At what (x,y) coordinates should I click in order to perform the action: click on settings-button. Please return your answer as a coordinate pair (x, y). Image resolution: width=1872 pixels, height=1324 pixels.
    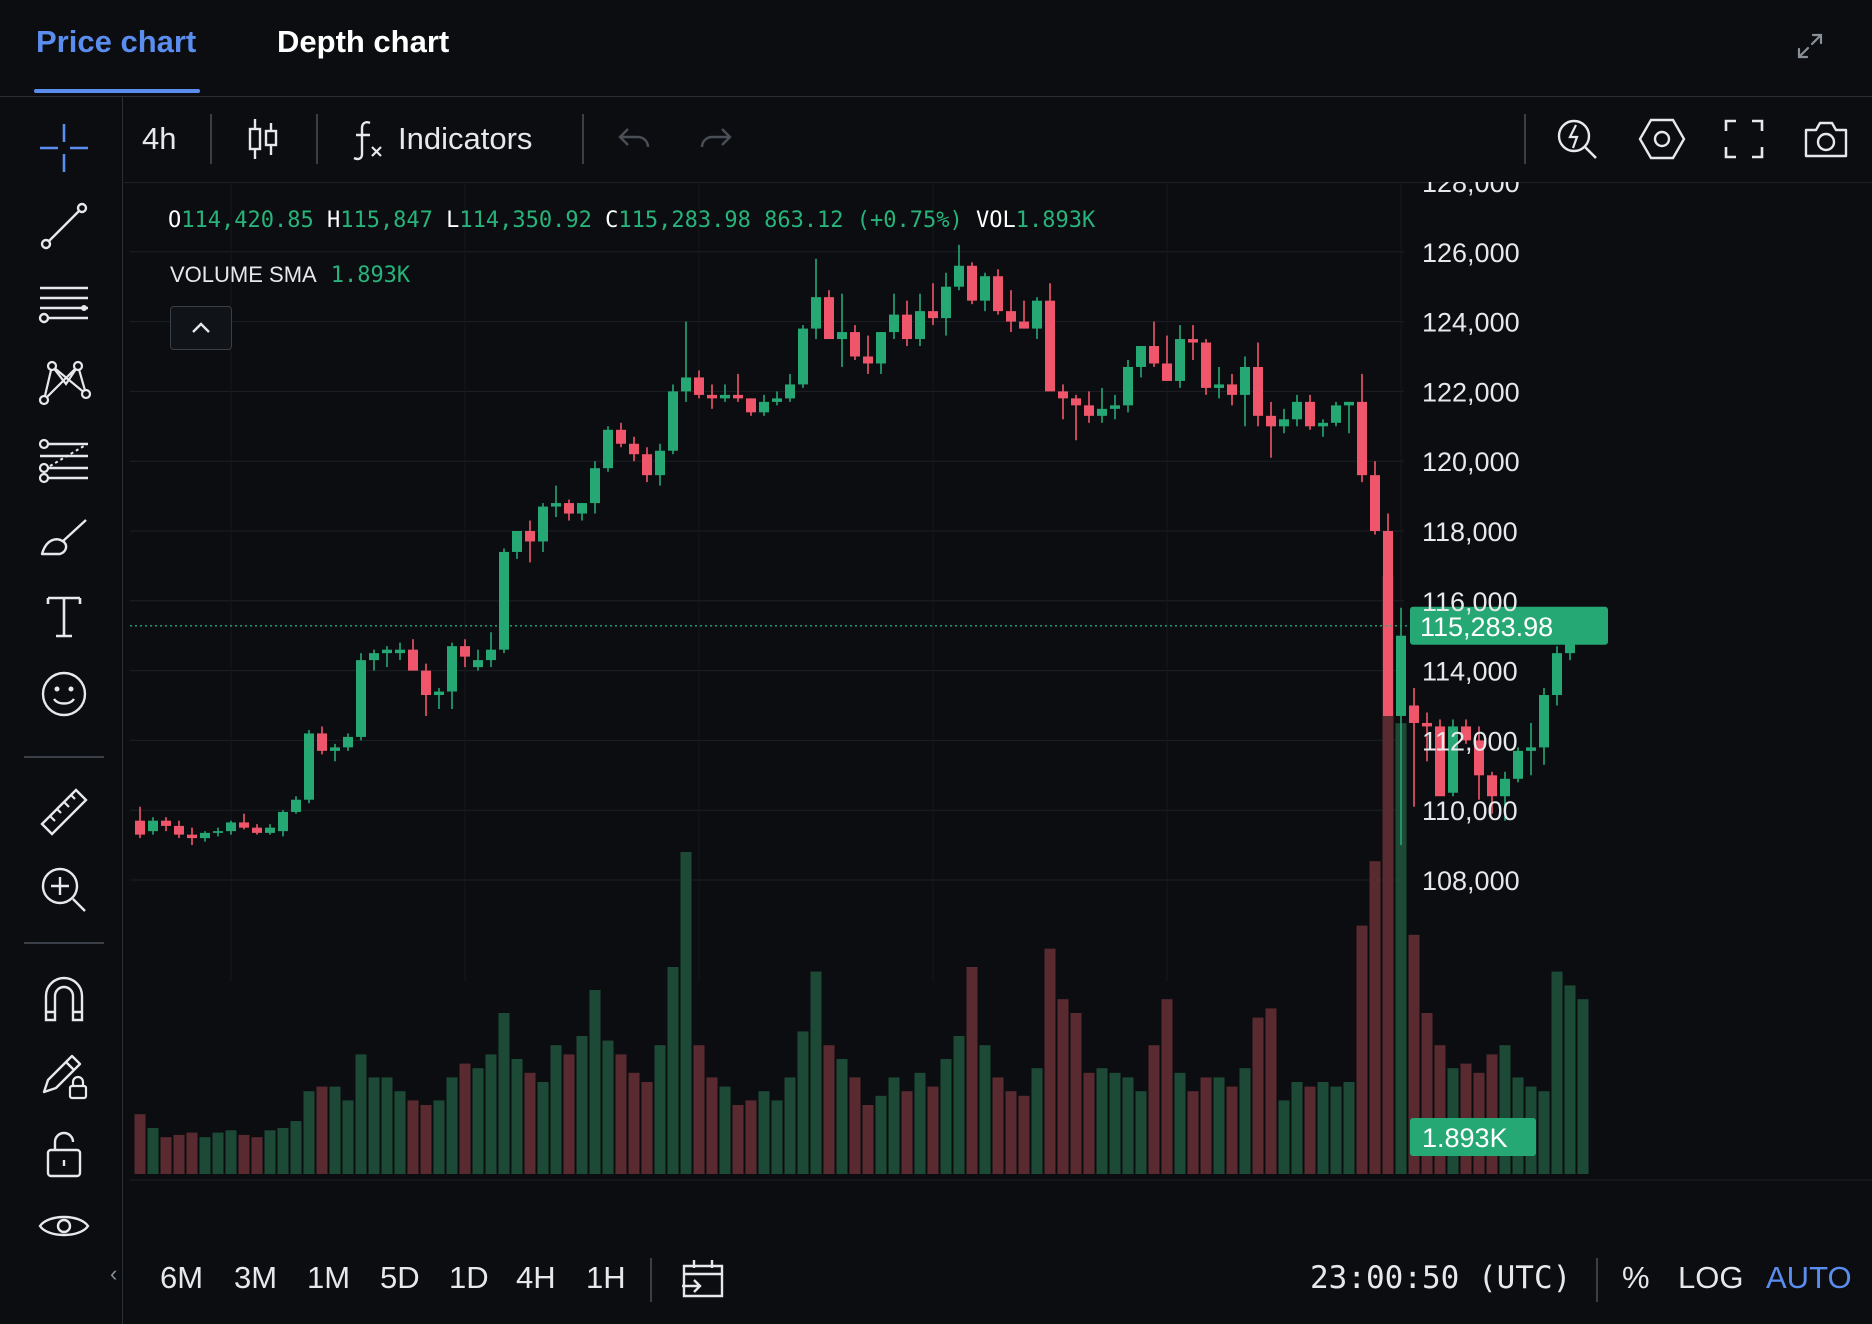
    Looking at the image, I should click on (1662, 139).